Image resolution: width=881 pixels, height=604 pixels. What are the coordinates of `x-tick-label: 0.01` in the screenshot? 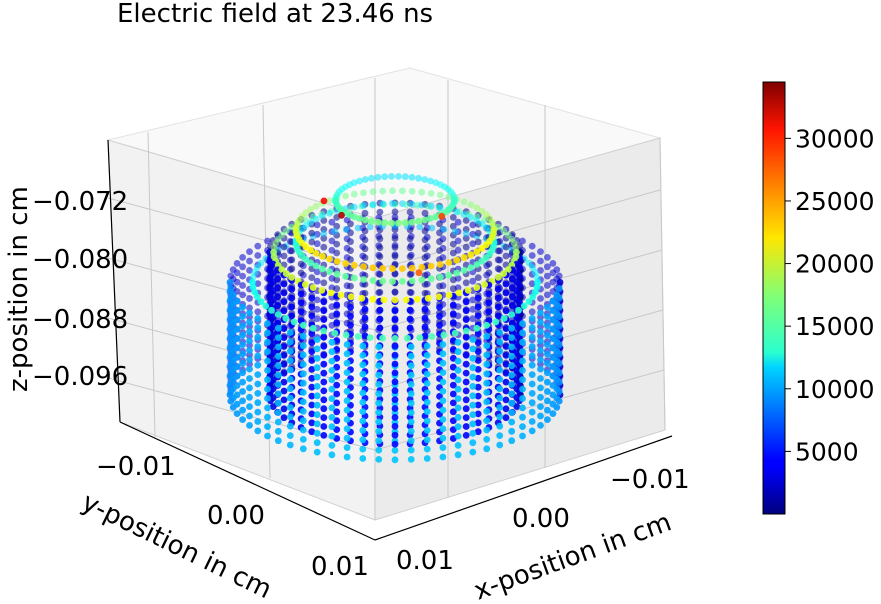 It's located at (425, 561).